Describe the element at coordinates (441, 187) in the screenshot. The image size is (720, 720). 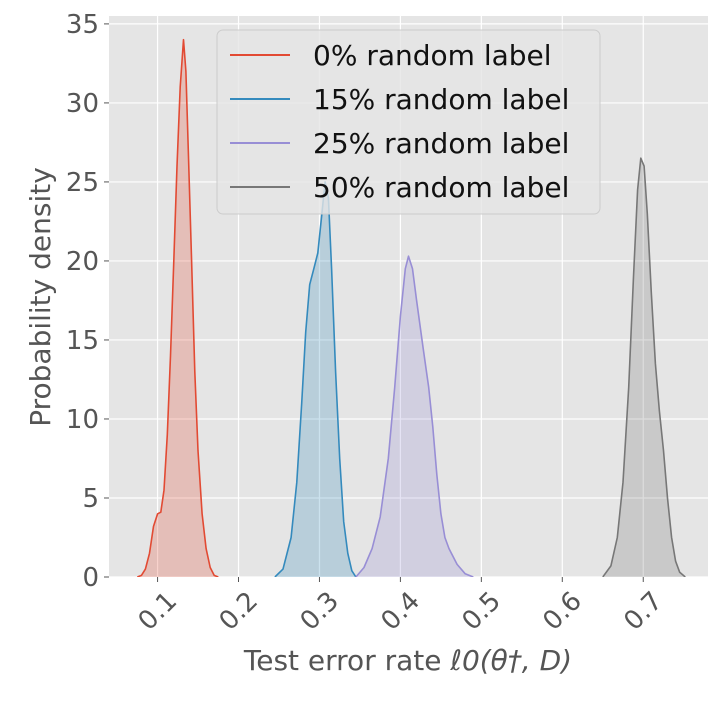
I see `legend-label-3: 50% random label` at that location.